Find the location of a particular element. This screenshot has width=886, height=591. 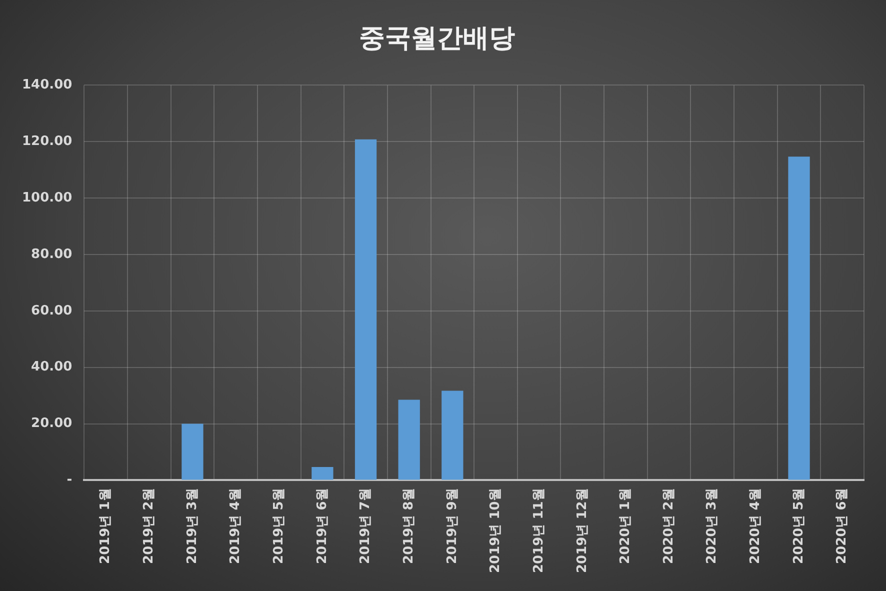

x-tick-label: 2019년 1월 is located at coordinates (106, 526).